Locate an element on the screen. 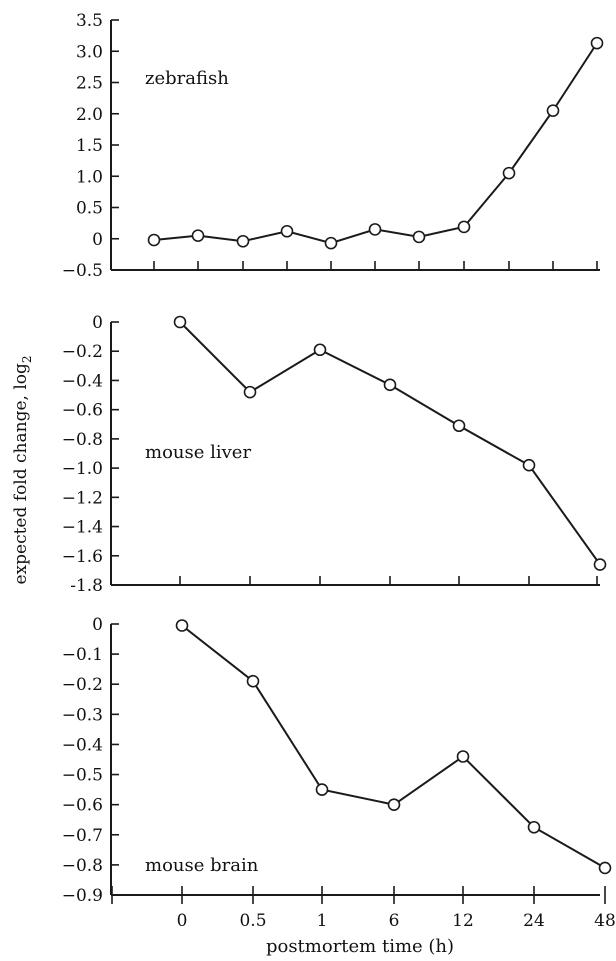 The width and height of the screenshot is (616, 961). y-axis-title-text: expected fold change, log is located at coordinates (21, 474).